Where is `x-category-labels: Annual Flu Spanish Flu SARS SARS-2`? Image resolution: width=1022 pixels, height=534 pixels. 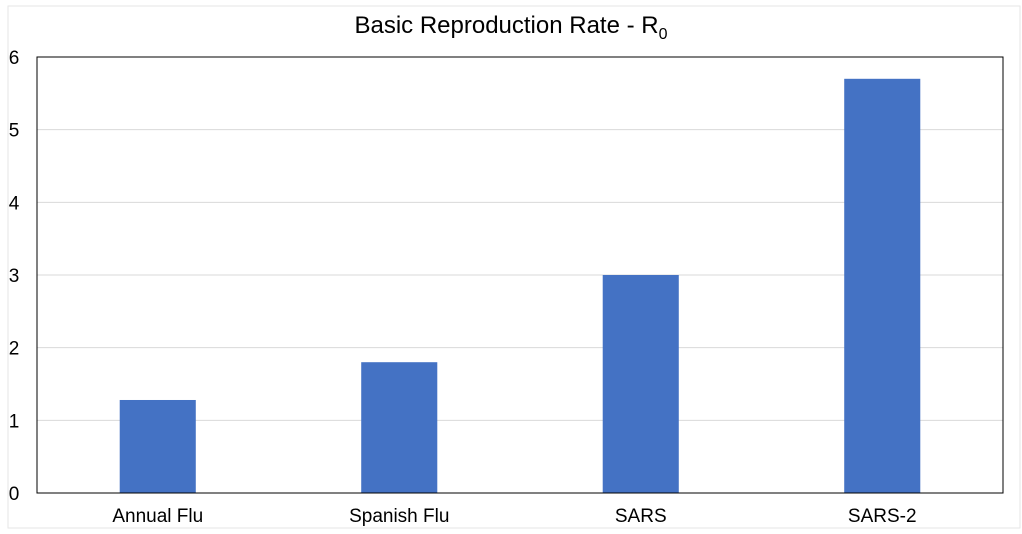
x-category-labels: Annual Flu Spanish Flu SARS SARS-2 is located at coordinates (514, 516).